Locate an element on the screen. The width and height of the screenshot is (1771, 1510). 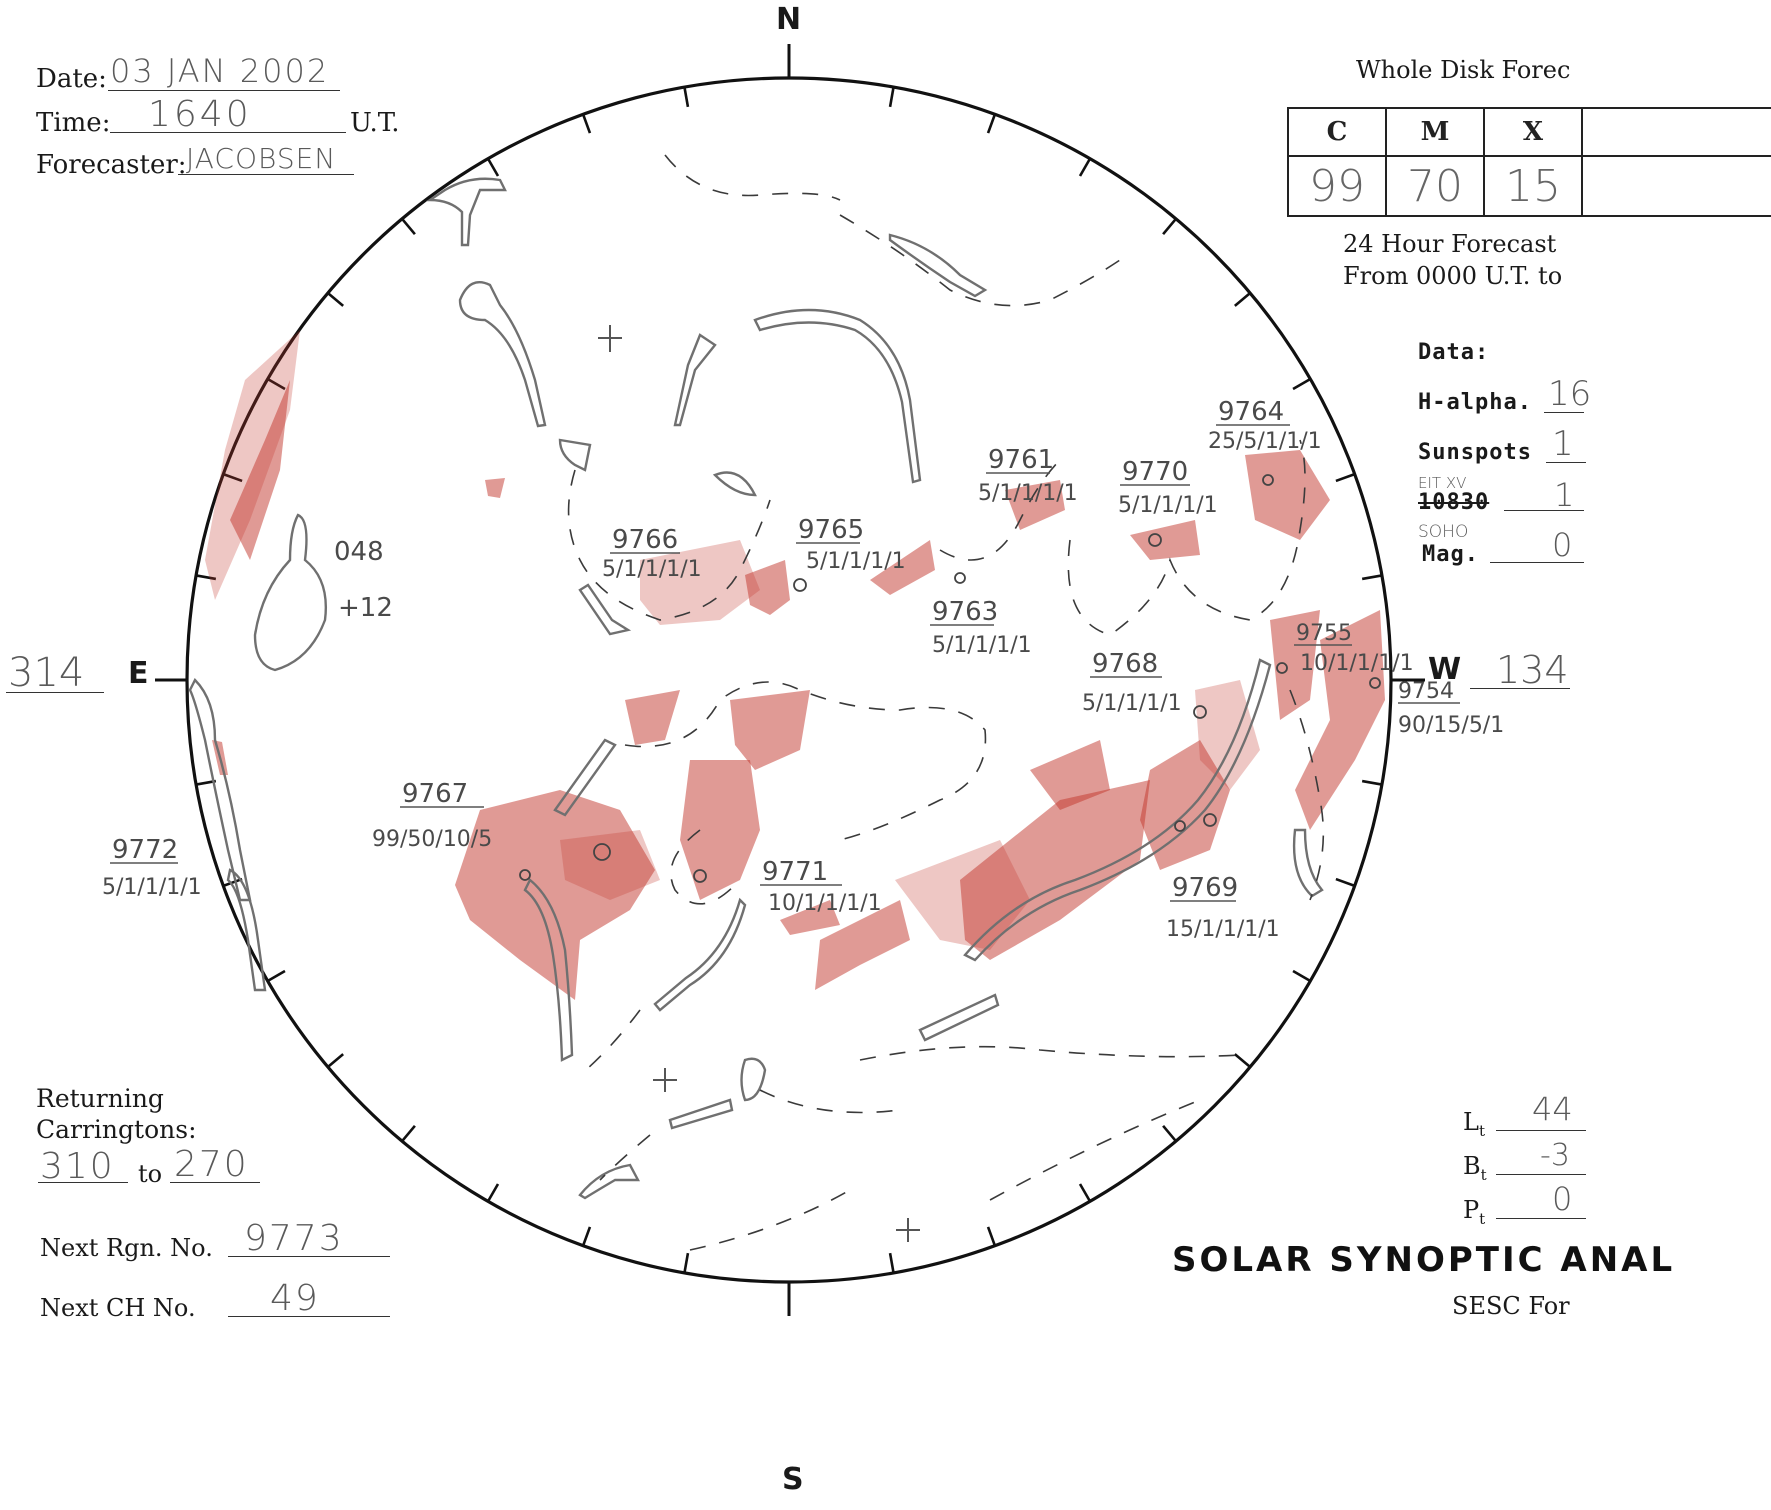
forecast-period-line2: From 0000 U.T. to is located at coordinates (1453, 276).